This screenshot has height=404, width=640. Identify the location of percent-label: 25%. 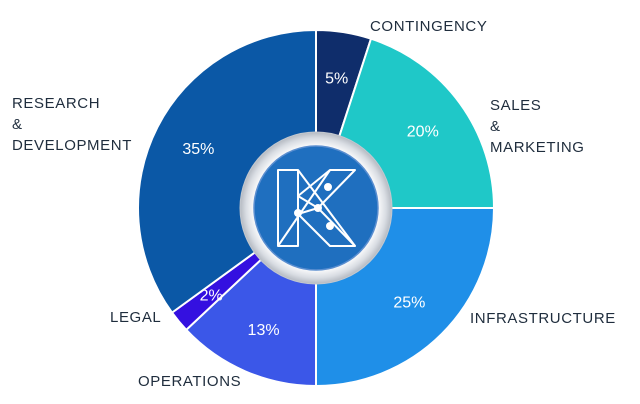
(409, 302).